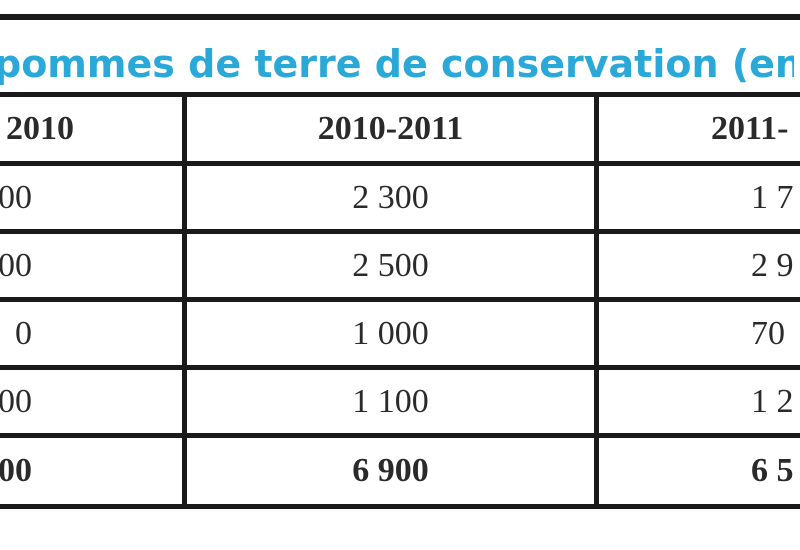 This screenshot has width=800, height=550. Describe the element at coordinates (697, 129) in the screenshot. I see `column-header: 2011-` at that location.